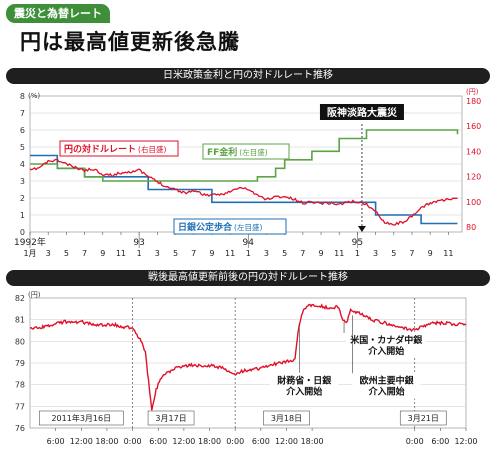 The width and height of the screenshot is (496, 458). Describe the element at coordinates (249, 243) in the screenshot. I see `year-label: 94` at that location.